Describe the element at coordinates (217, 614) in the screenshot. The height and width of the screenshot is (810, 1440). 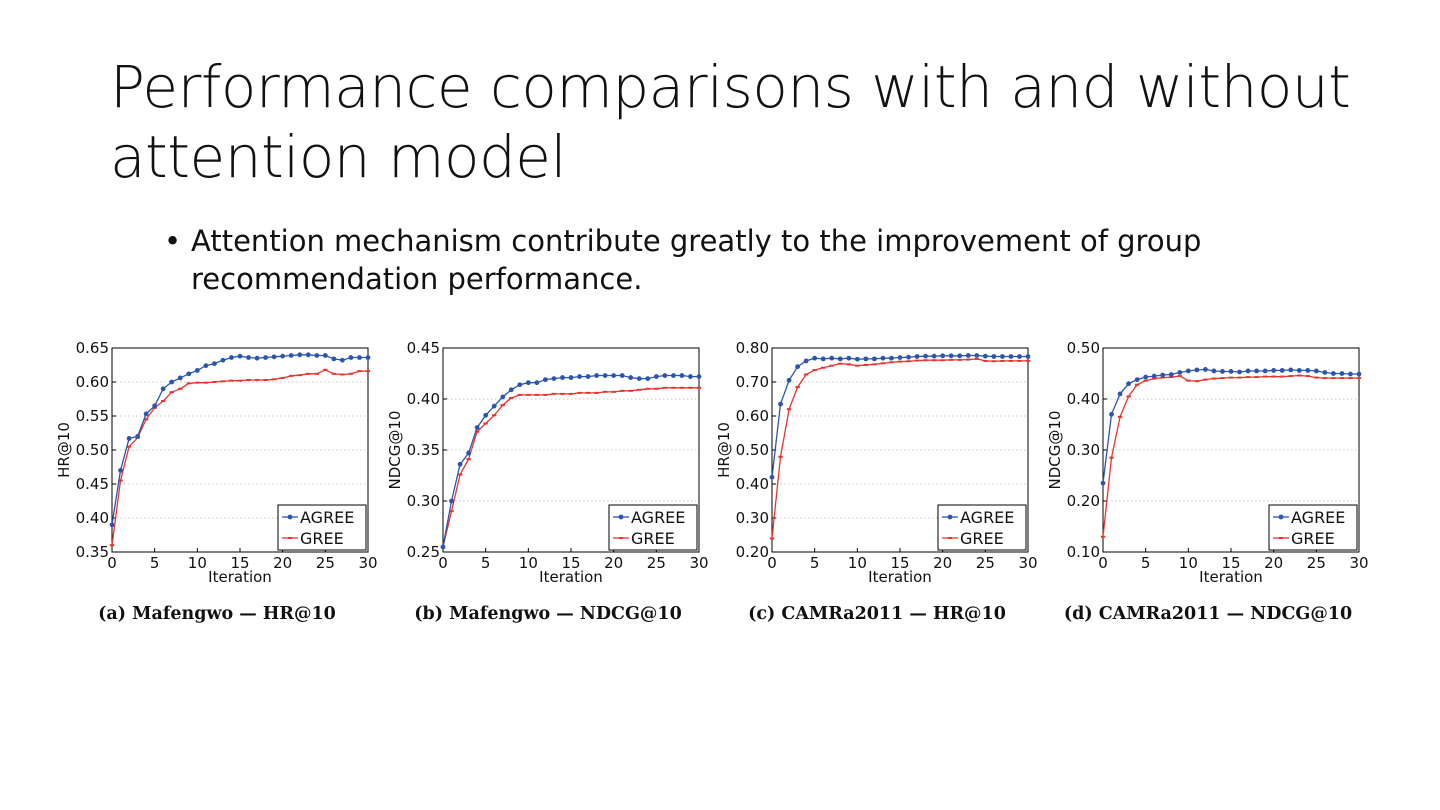
I see `chart-caption: (a) Mafengwo — HR@10` at that location.